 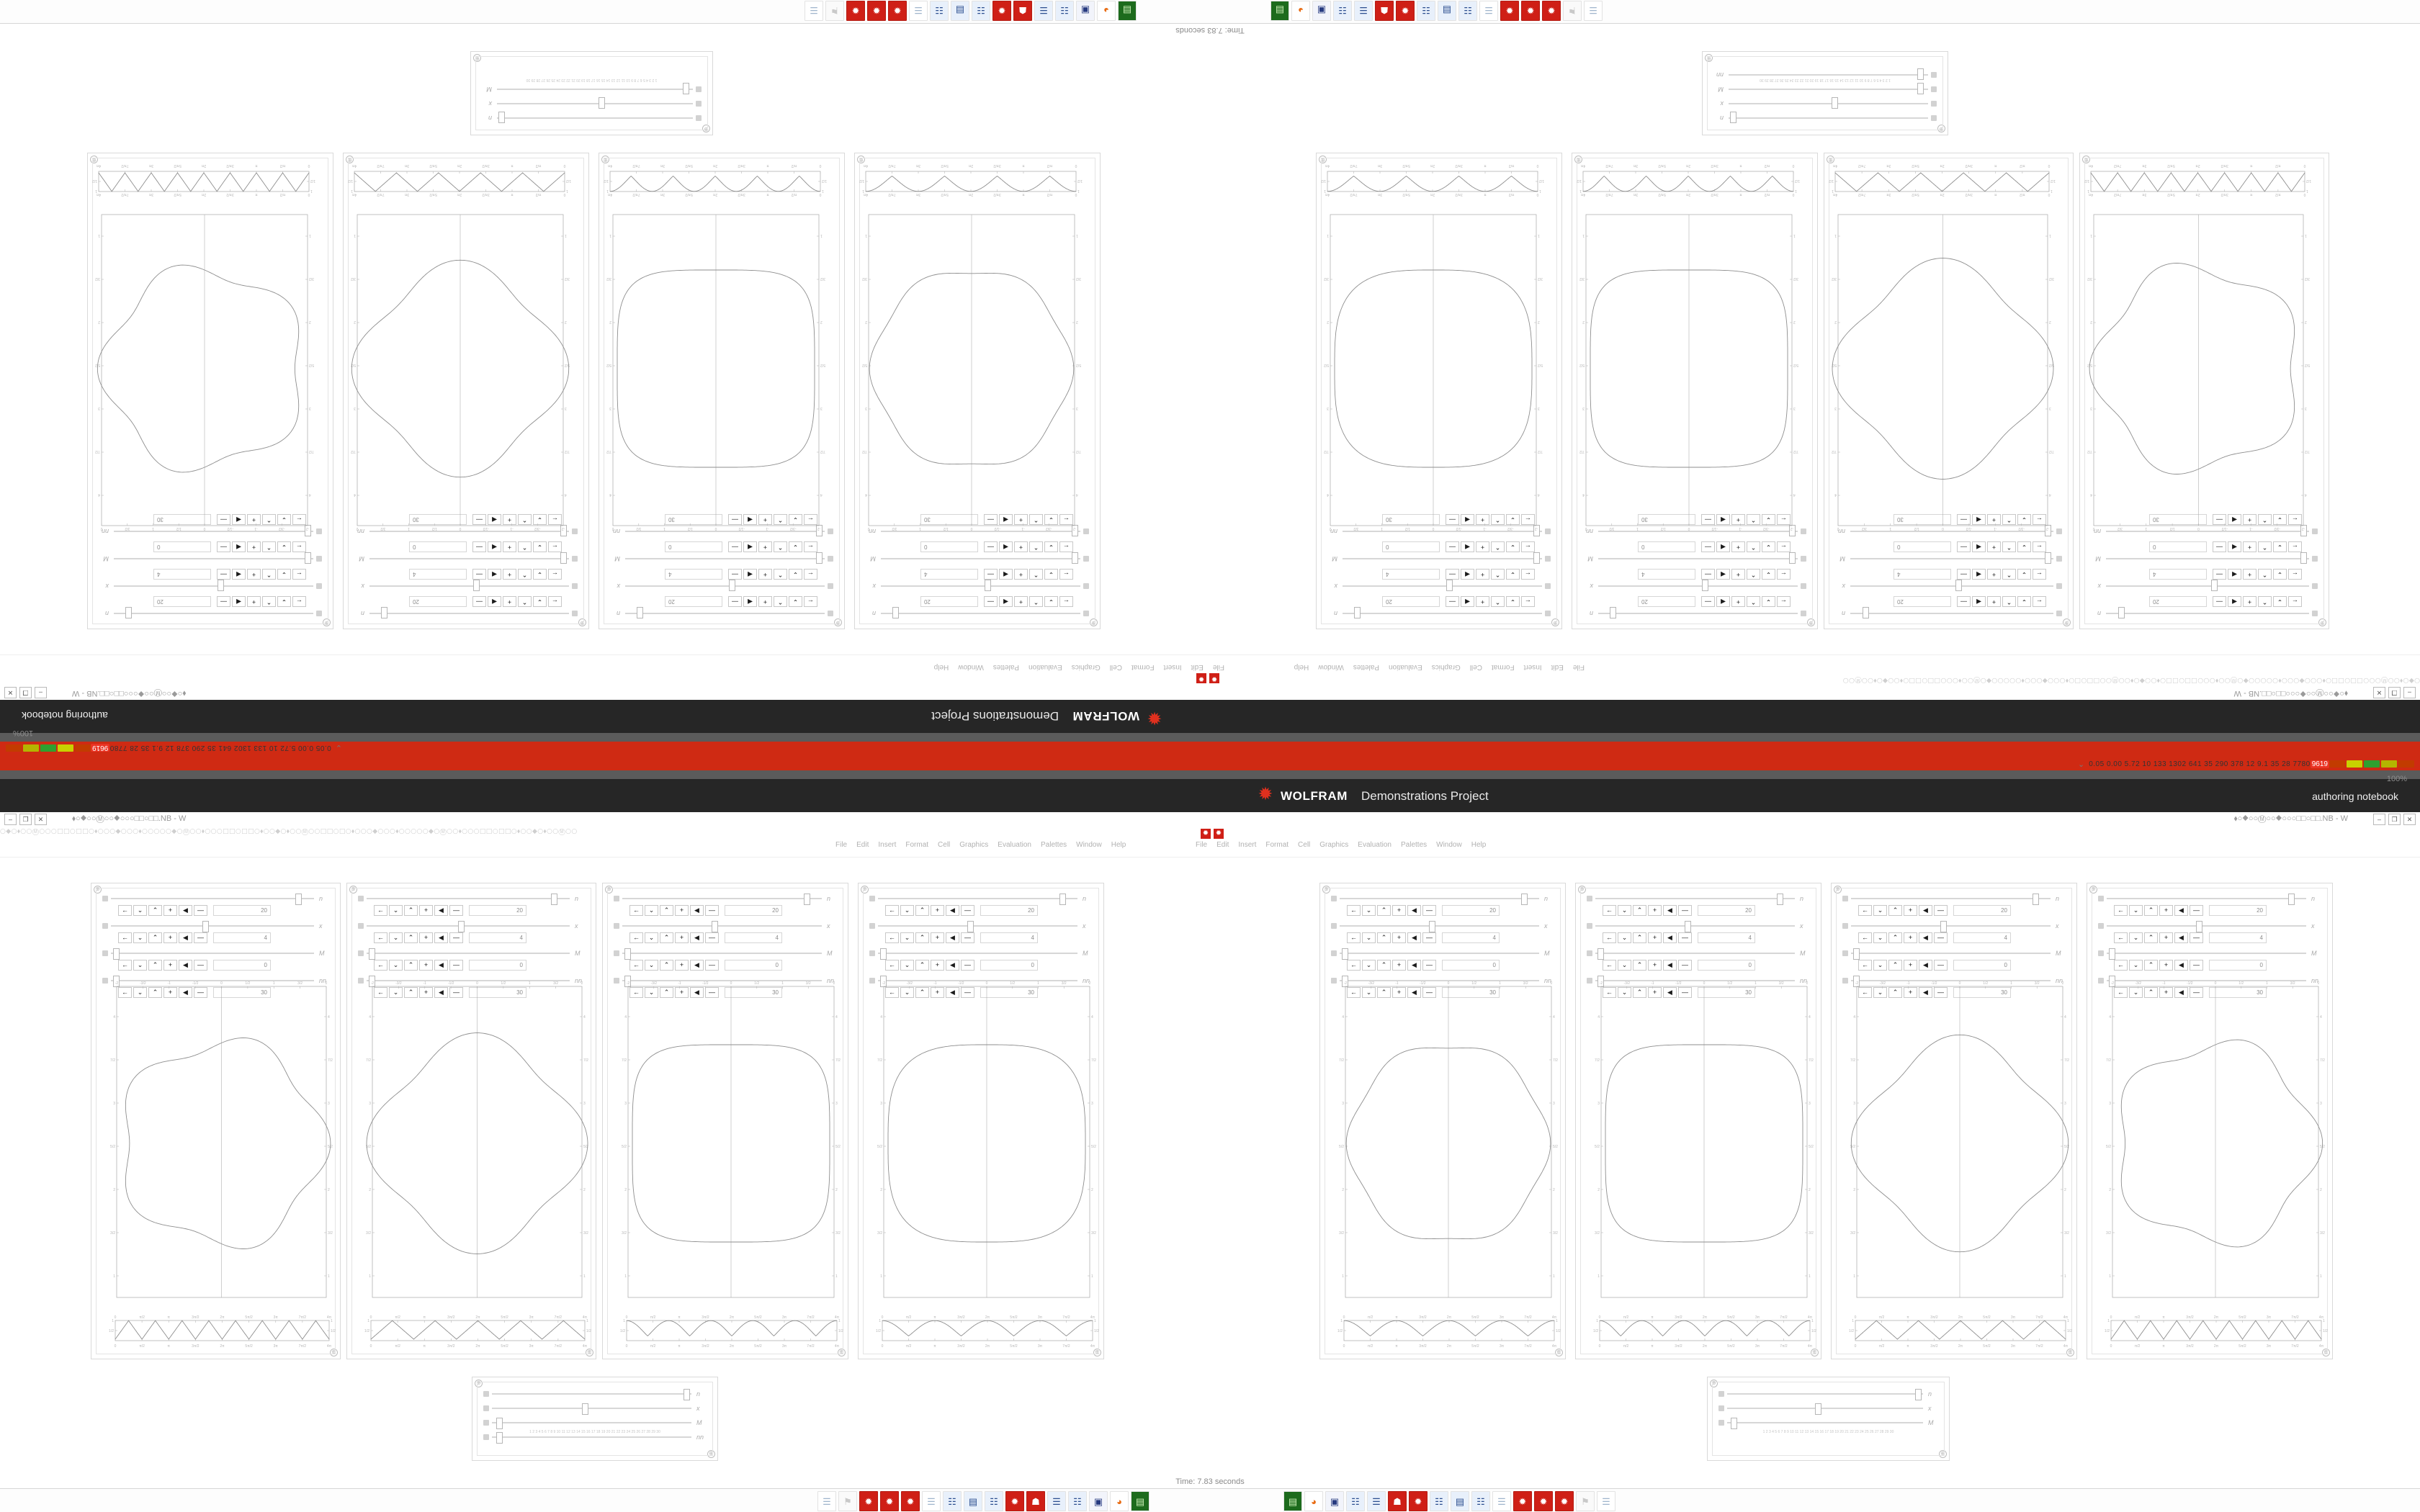 What do you see at coordinates (1304, 845) in the screenshot?
I see `menu-item-cell: Cell` at bounding box center [1304, 845].